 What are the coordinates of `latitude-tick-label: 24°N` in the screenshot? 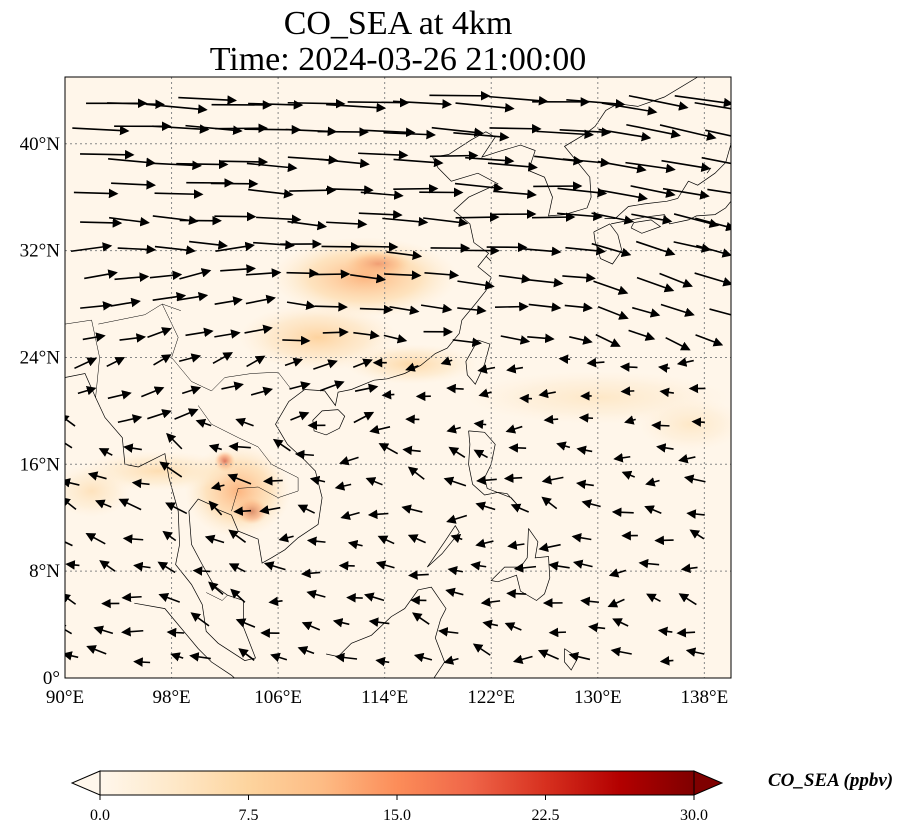 It's located at (40, 357).